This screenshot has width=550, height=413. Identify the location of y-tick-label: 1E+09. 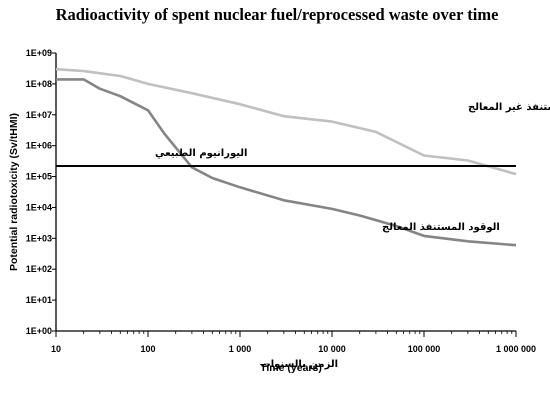
(39, 53).